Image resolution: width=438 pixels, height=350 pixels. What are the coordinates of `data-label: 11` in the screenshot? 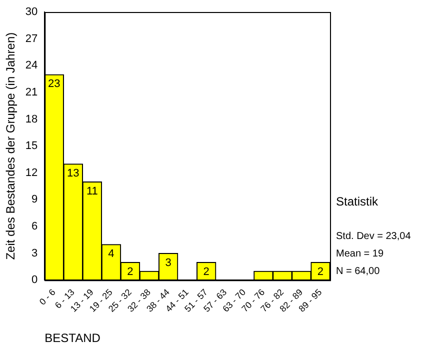 It's located at (92, 191).